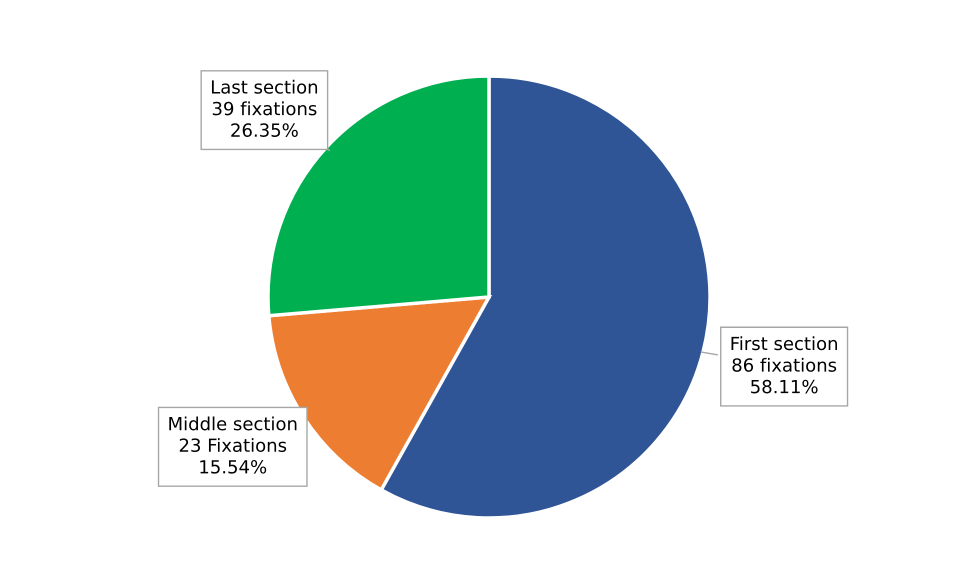 The height and width of the screenshot is (578, 954). Describe the element at coordinates (232, 423) in the screenshot. I see `slice-label: Middle section` at that location.